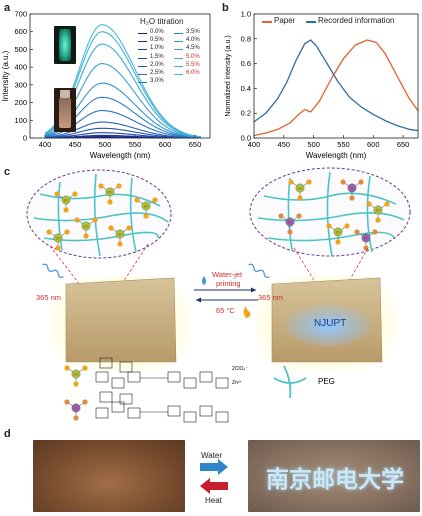 The image size is (422, 516). Describe the element at coordinates (240, 369) in the screenshot. I see `counterion-label: 2ClO₄⁻` at that location.